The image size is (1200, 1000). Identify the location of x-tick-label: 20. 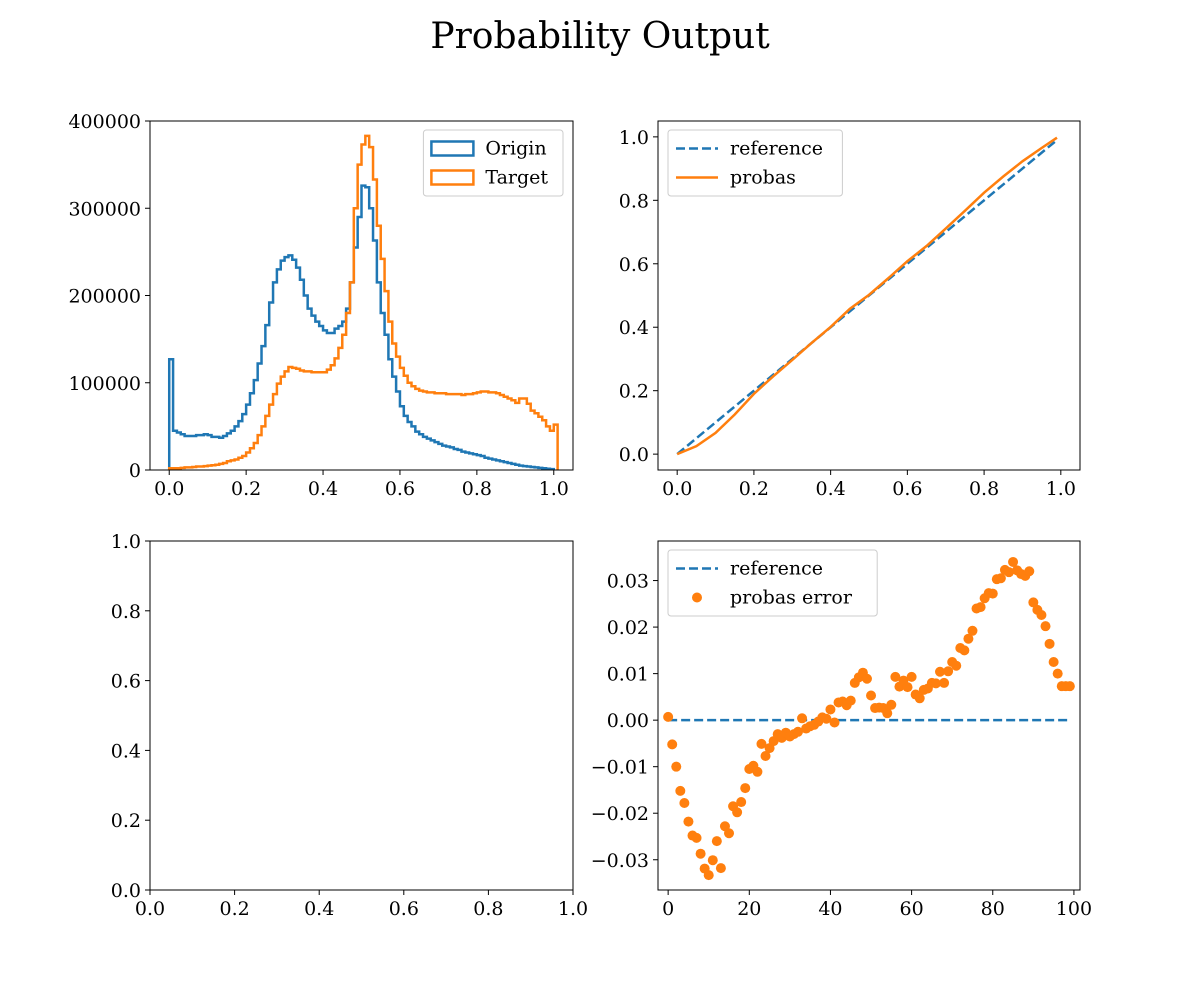
(749, 909).